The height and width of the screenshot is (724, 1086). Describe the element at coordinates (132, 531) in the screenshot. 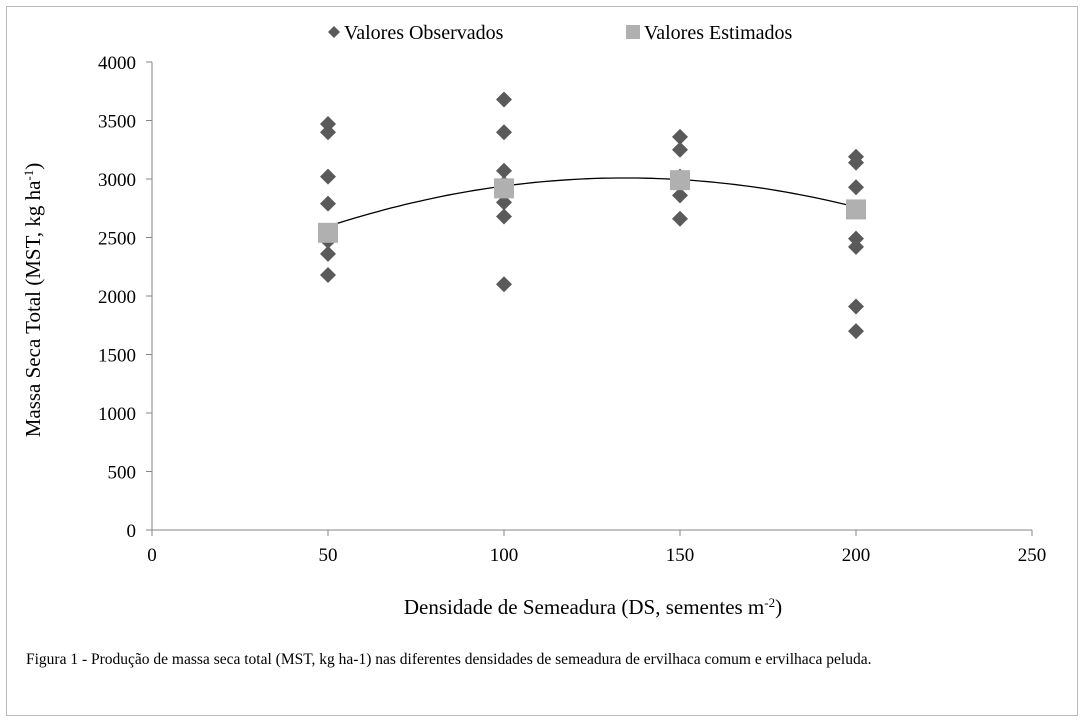

I see `y-tick-label: 0` at that location.